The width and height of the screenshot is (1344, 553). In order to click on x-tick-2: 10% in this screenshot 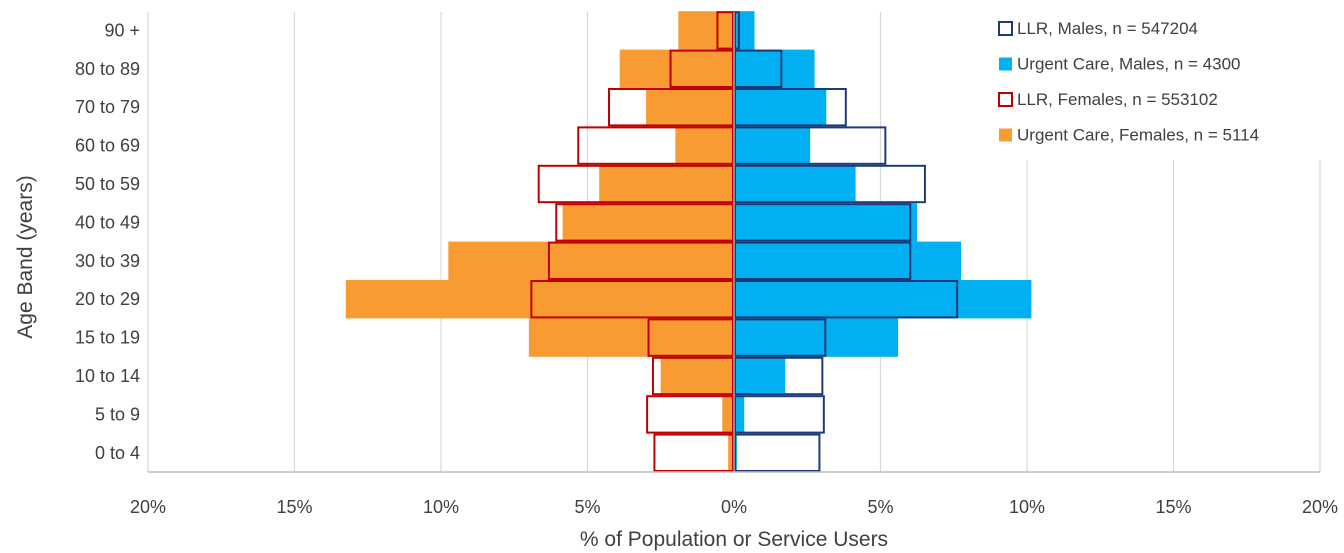, I will do `click(441, 507)`.